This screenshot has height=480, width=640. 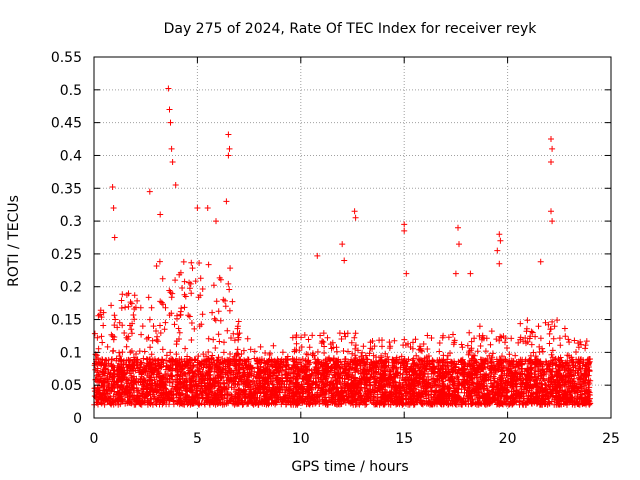 What do you see at coordinates (66, 58) in the screenshot?
I see `y-tick-label: 0.55` at bounding box center [66, 58].